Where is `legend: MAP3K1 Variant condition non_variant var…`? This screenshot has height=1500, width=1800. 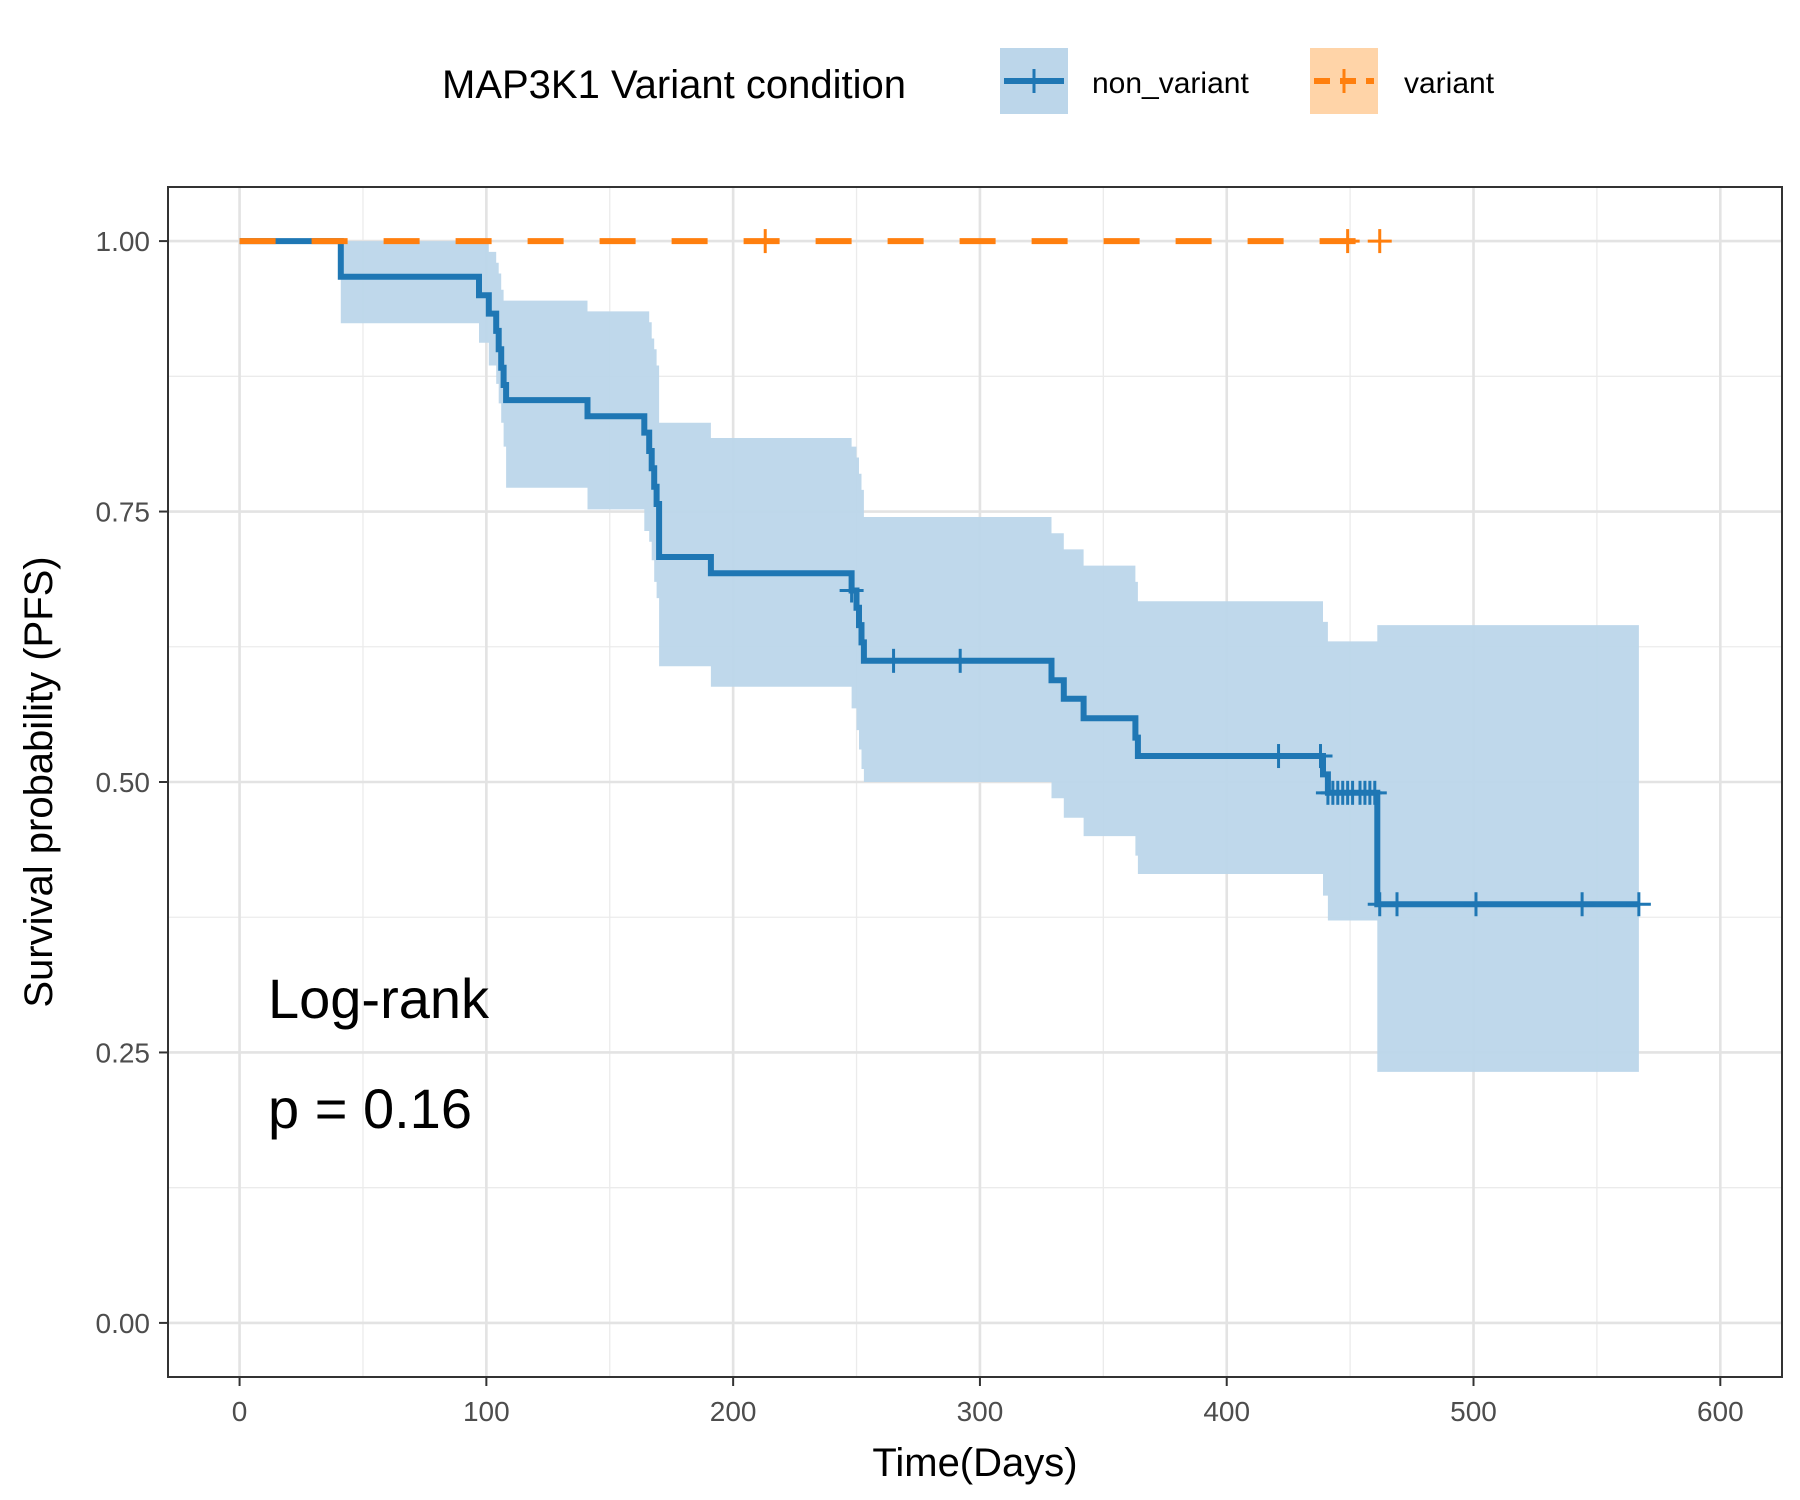 legend: MAP3K1 Variant condition non_variant var… is located at coordinates (968, 81).